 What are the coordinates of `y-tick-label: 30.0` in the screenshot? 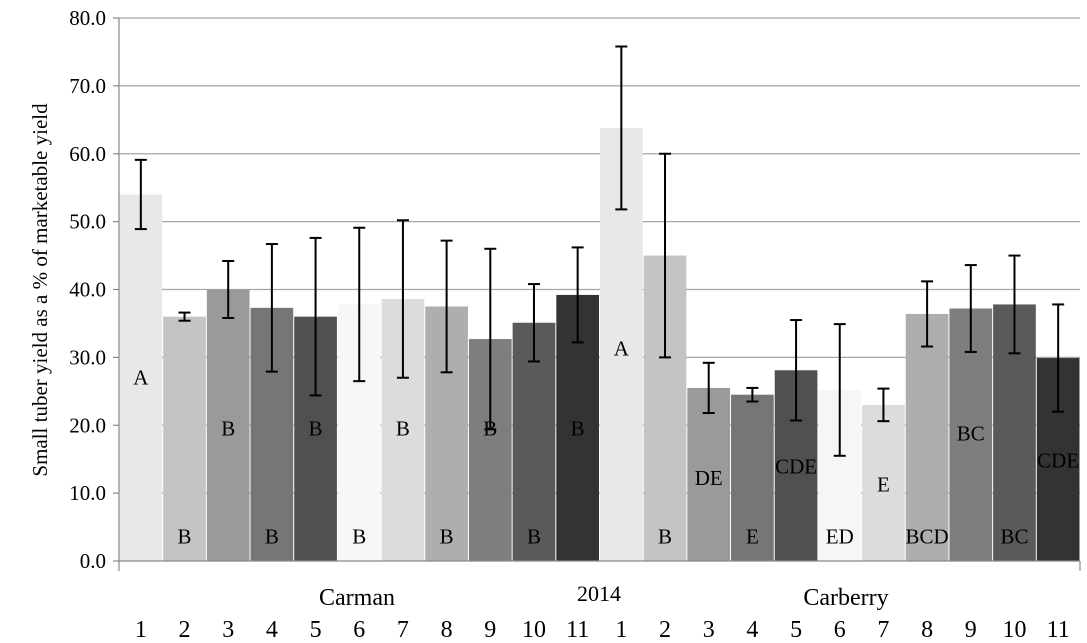 It's located at (87, 357).